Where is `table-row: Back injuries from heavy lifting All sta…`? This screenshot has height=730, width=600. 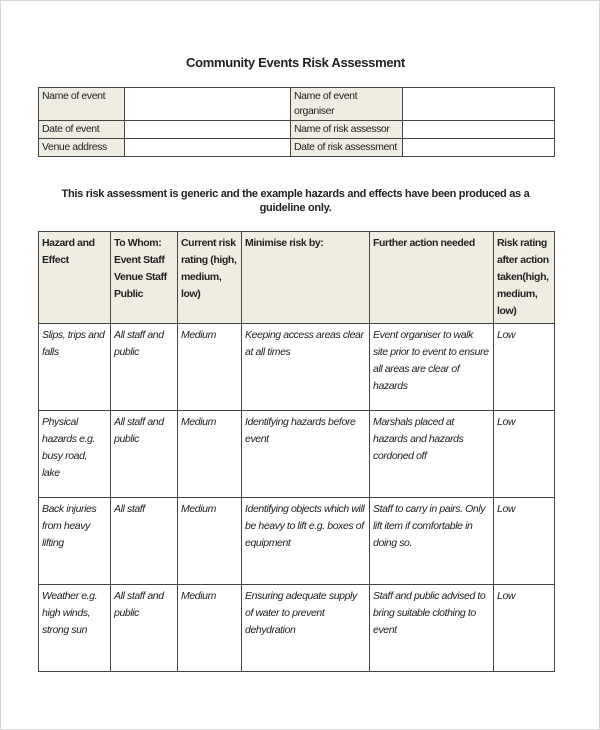
table-row: Back injuries from heavy lifting All sta… is located at coordinates (296, 541).